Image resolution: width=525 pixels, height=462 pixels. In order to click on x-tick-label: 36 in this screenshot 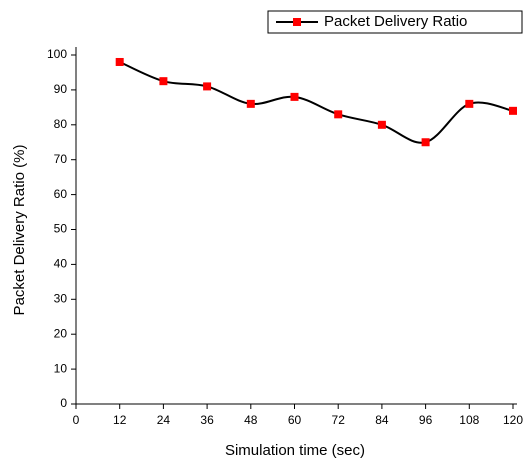, I will do `click(207, 420)`.